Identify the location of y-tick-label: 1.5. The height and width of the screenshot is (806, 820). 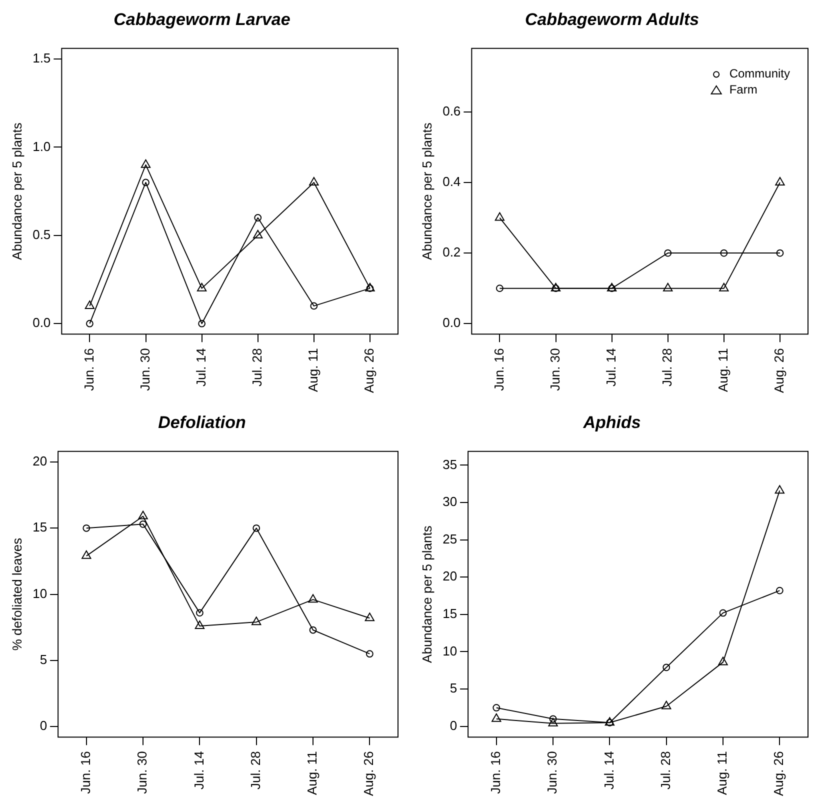
(41, 58).